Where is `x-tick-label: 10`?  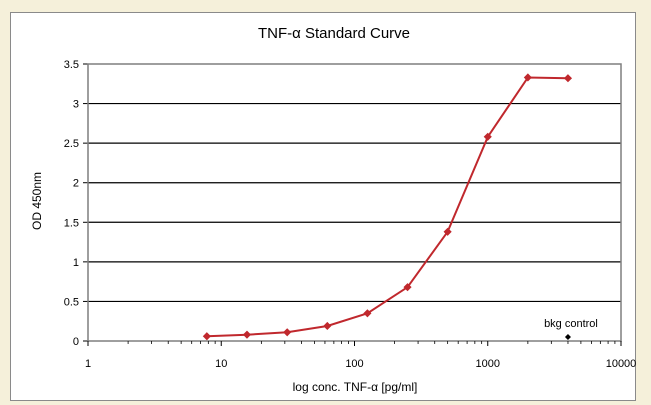
x-tick-label: 10 is located at coordinates (221, 364).